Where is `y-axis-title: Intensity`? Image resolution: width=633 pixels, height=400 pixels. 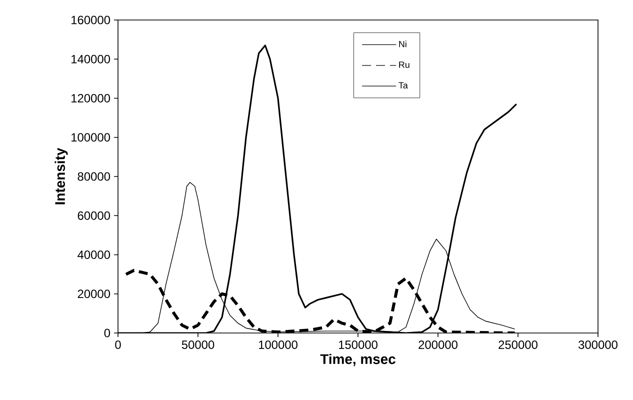
y-axis-title: Intensity is located at coordinates (61, 176).